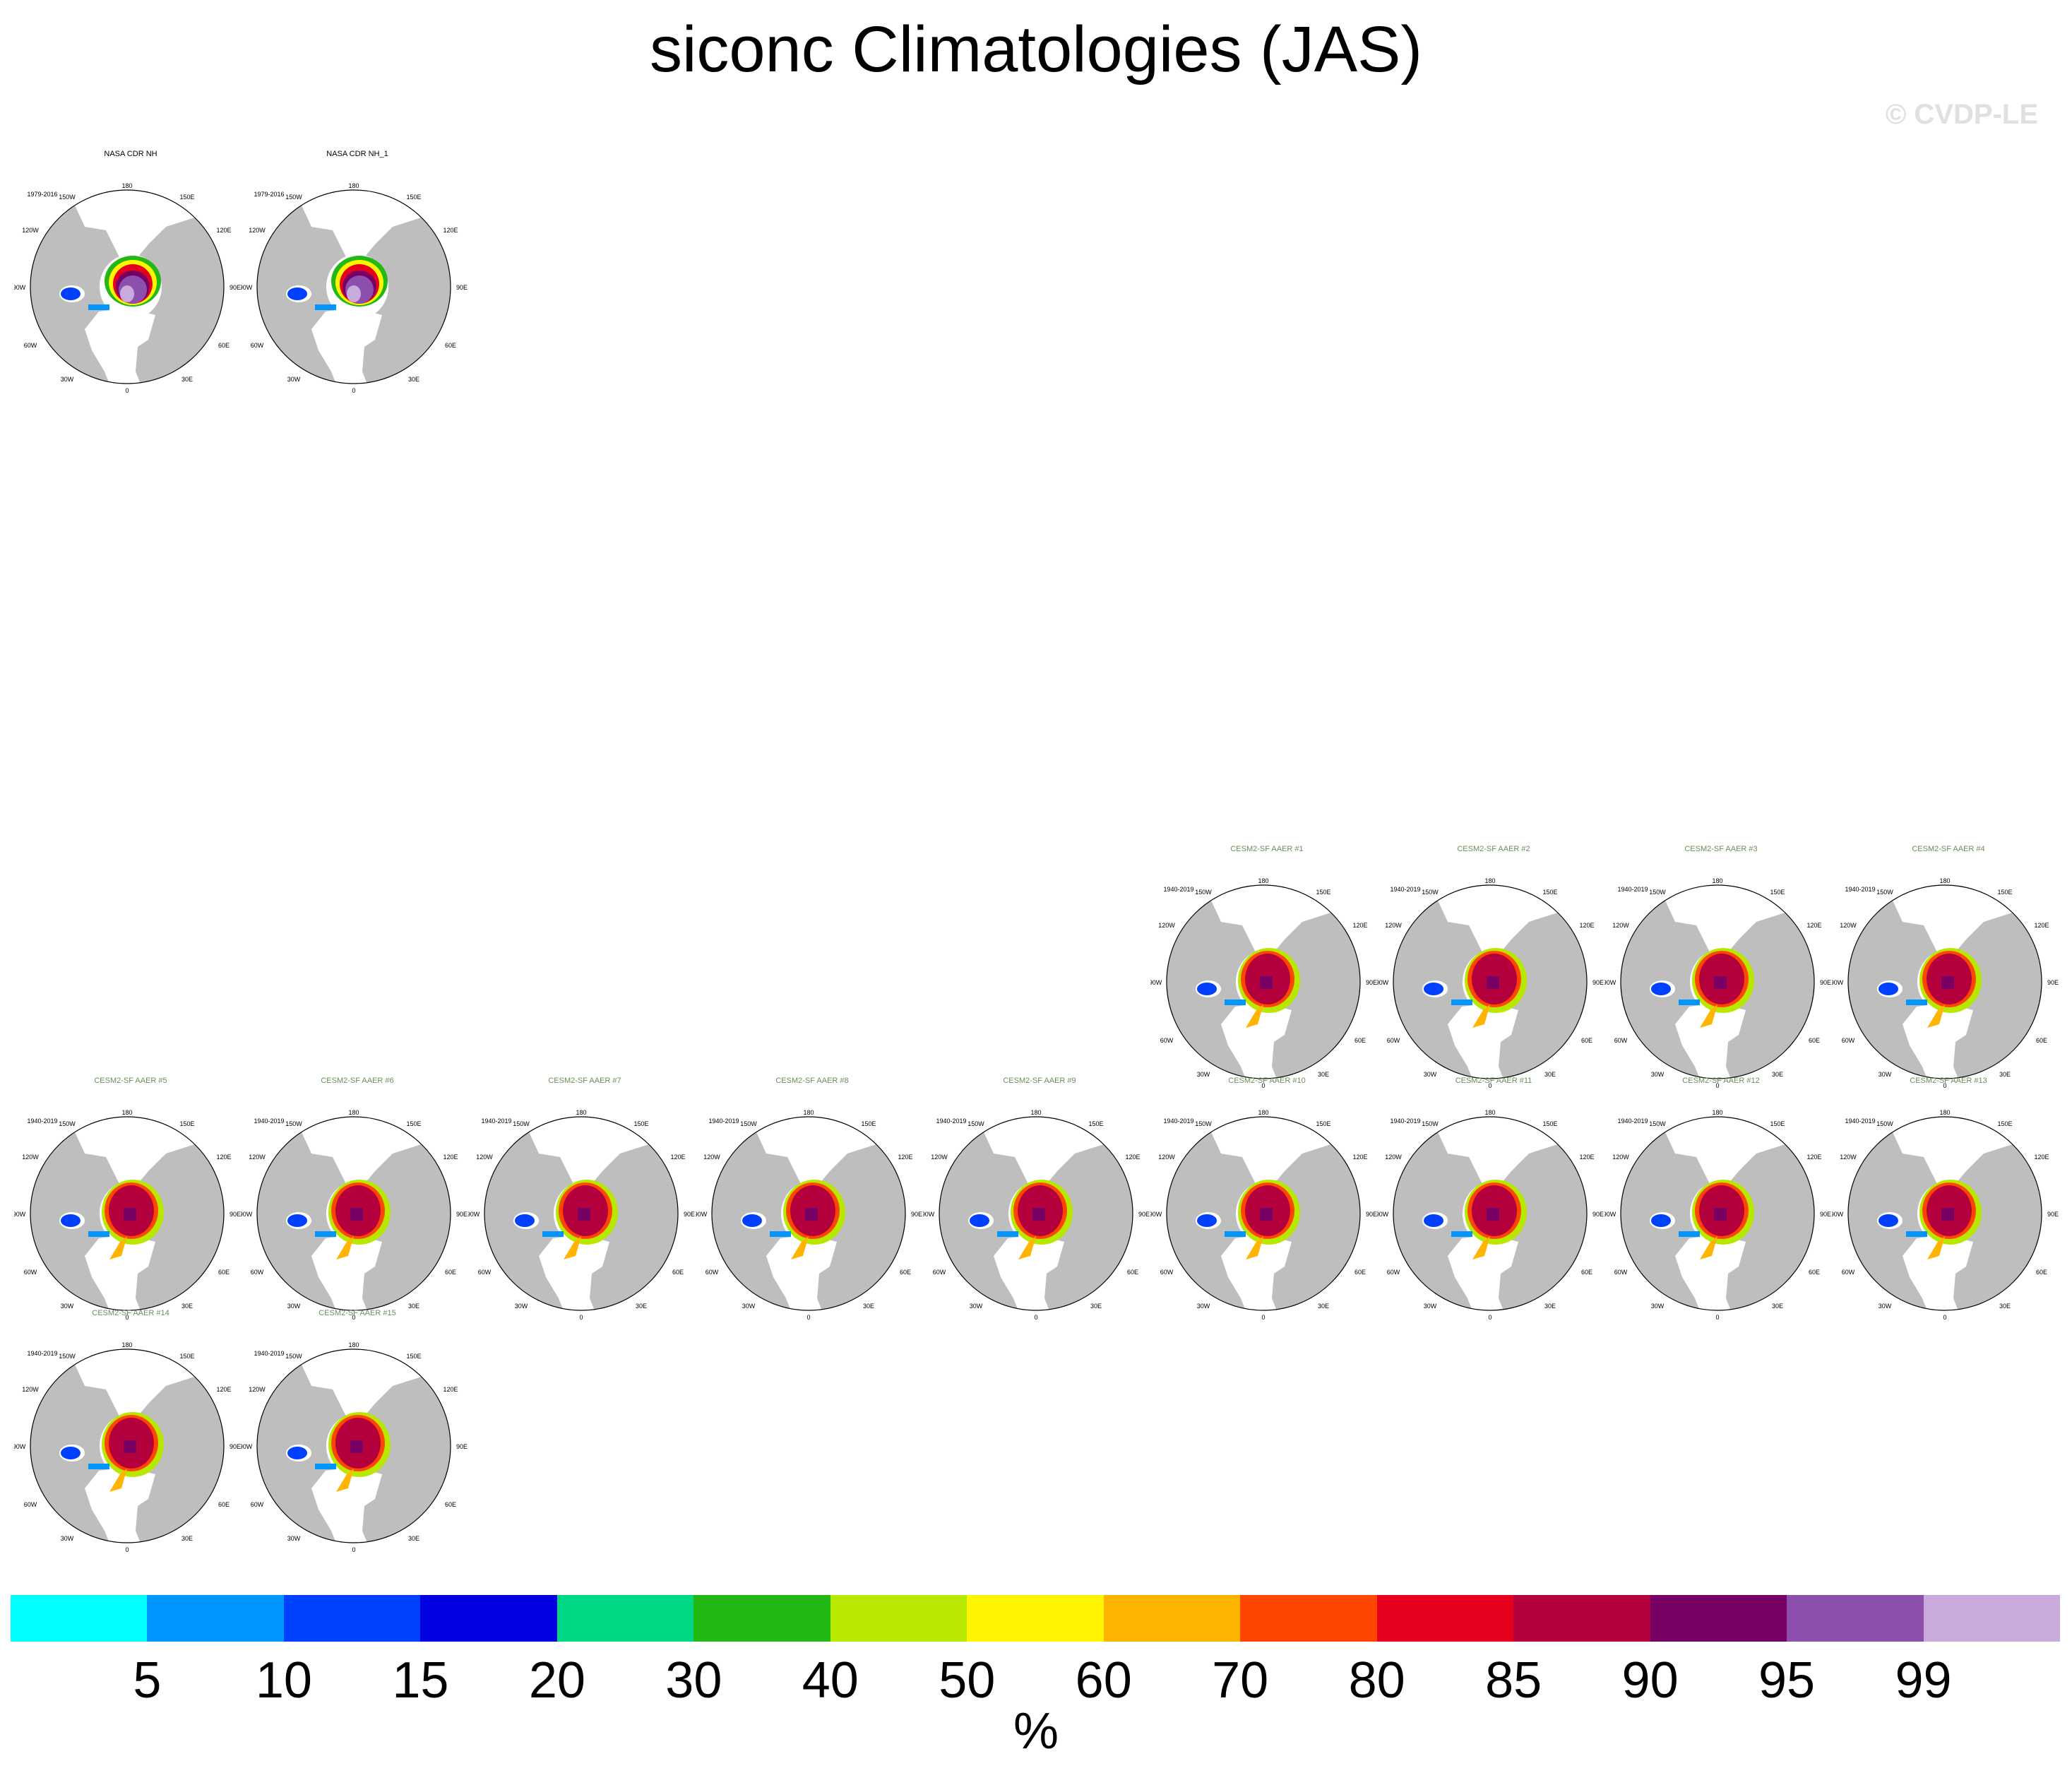  What do you see at coordinates (357, 154) in the screenshot?
I see `panel-title: NASA CDR NH_1` at bounding box center [357, 154].